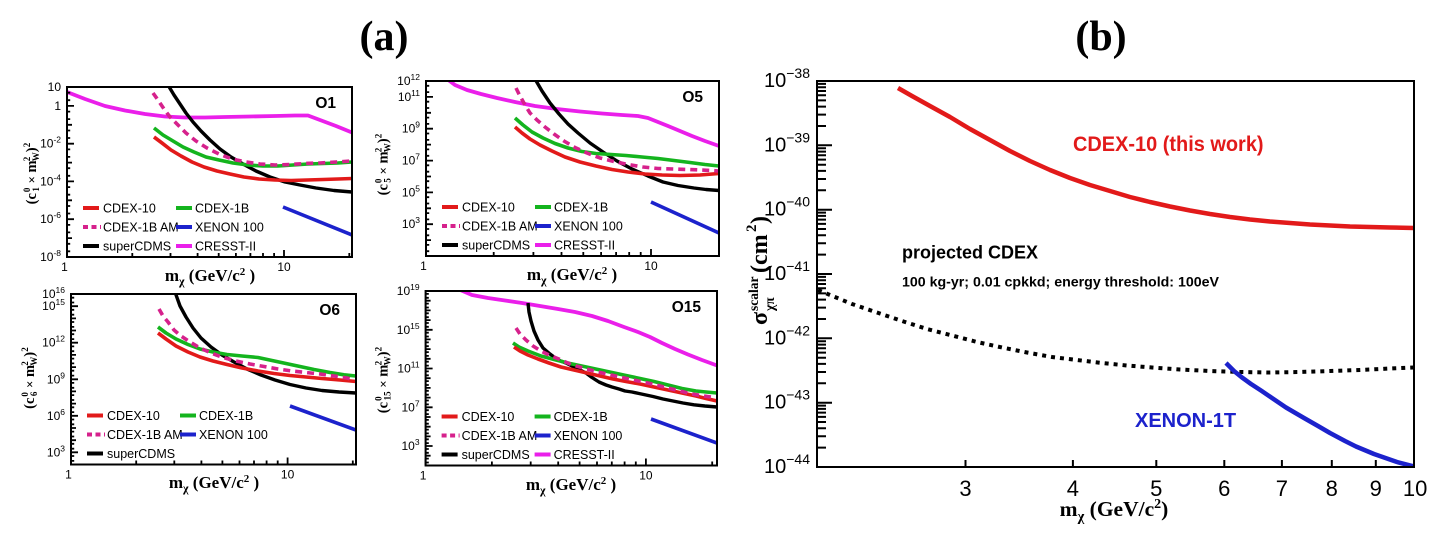 The width and height of the screenshot is (1440, 540). Describe the element at coordinates (1332, 488) in the screenshot. I see `svg-text: 8` at that location.